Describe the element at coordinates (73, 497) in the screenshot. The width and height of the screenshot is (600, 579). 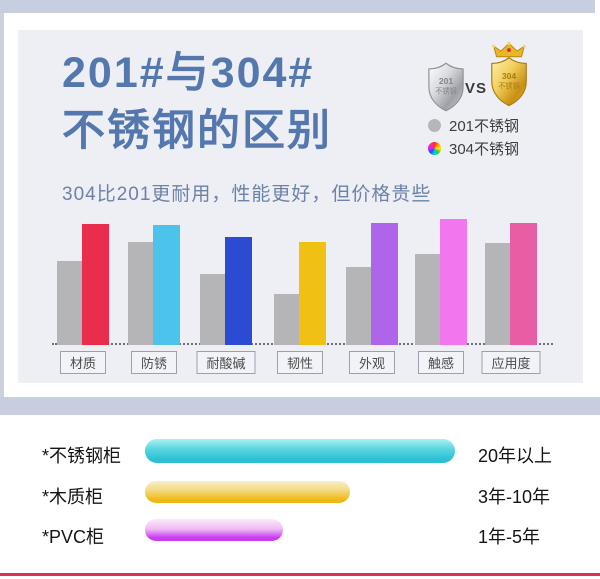
I see `durability-label-wood: *木质柜` at that location.